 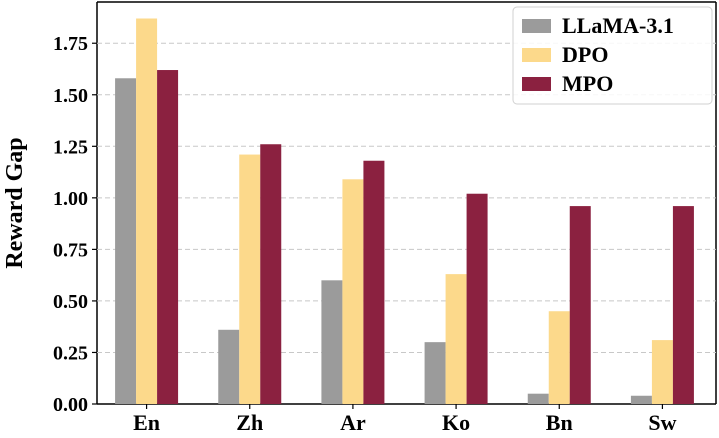 What do you see at coordinates (70, 44) in the screenshot?
I see `y-tick-label: 1.75` at bounding box center [70, 44].